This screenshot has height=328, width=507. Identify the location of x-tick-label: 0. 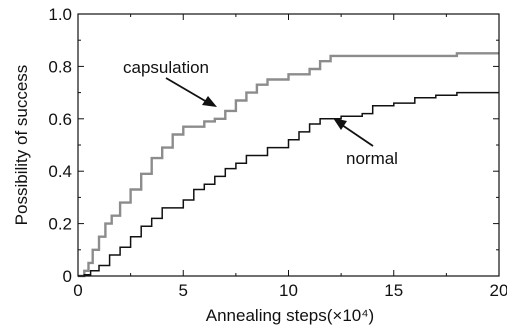
(77, 290).